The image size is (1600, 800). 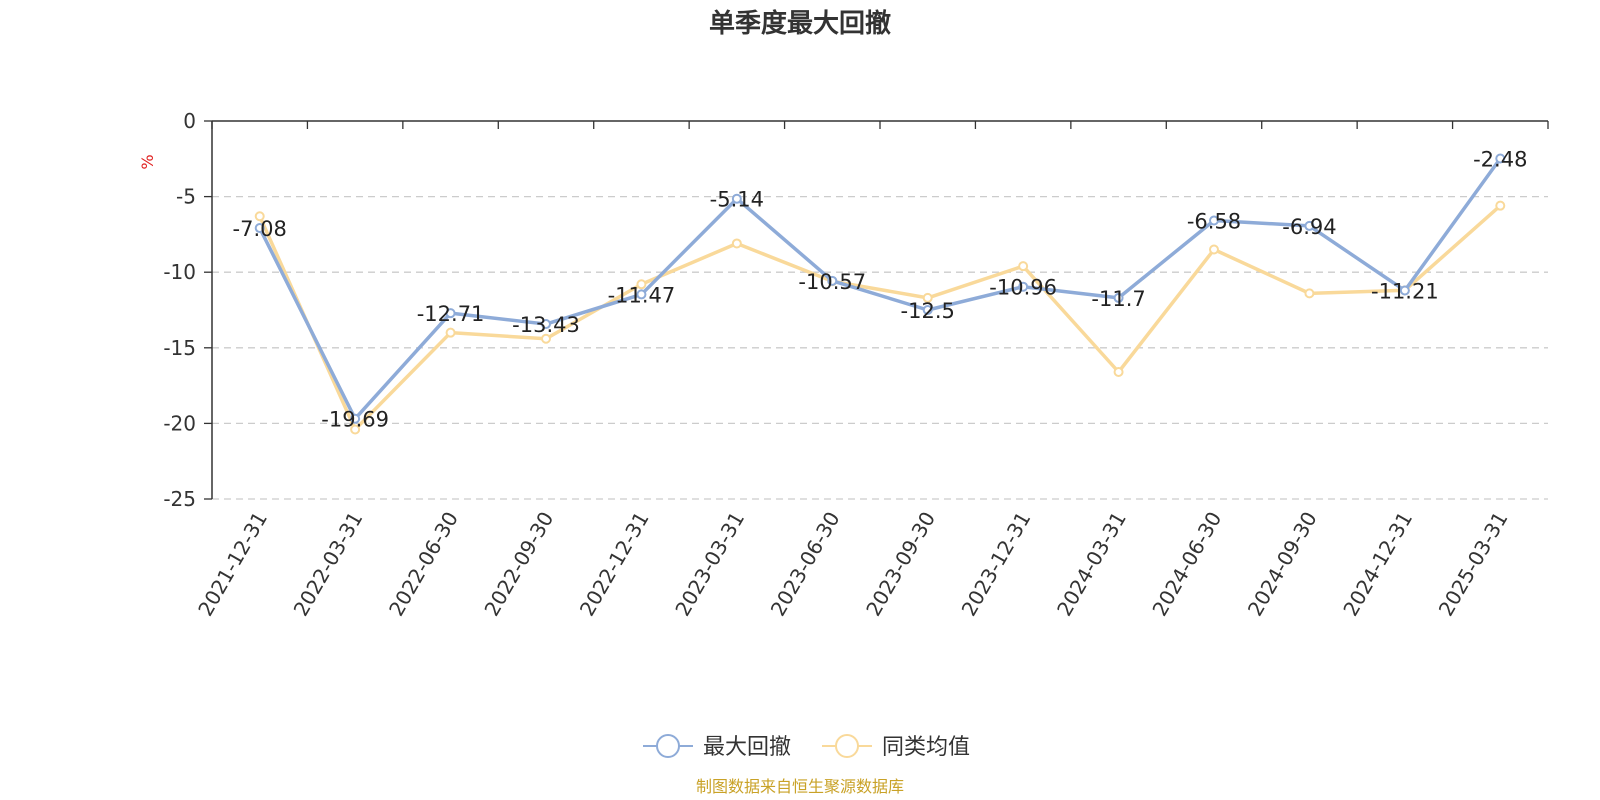 What do you see at coordinates (179, 272) in the screenshot?
I see `y-tick-label: -10` at bounding box center [179, 272].